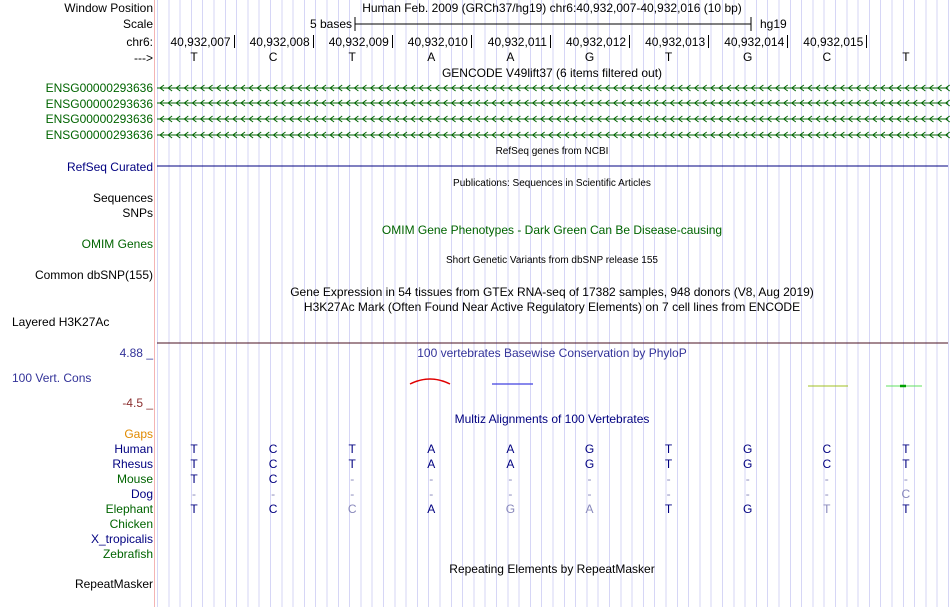 Image resolution: width=950 pixels, height=607 pixels. Describe the element at coordinates (132, 464) in the screenshot. I see `species-label: Rhesus` at that location.